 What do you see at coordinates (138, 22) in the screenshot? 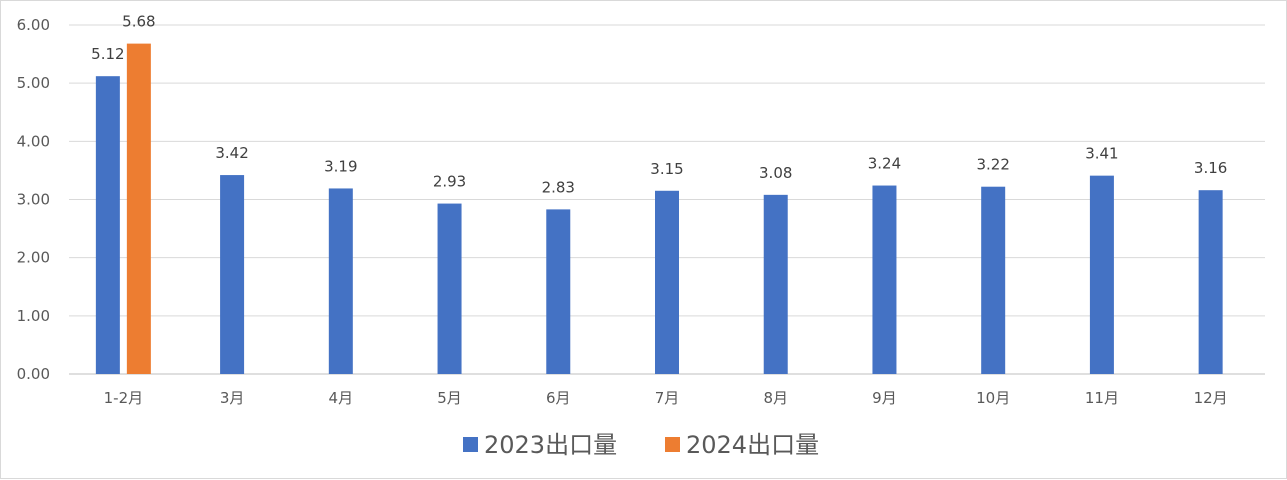
I see `data-label: 5.68` at bounding box center [138, 22].